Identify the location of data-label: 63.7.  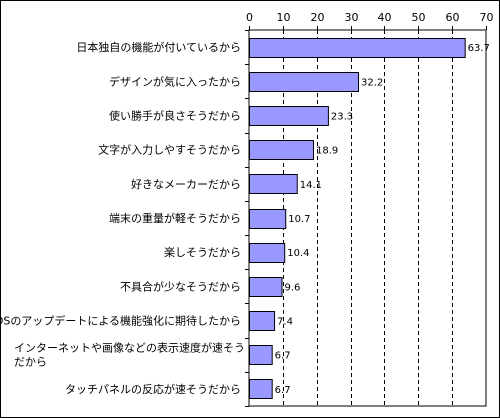
(479, 48).